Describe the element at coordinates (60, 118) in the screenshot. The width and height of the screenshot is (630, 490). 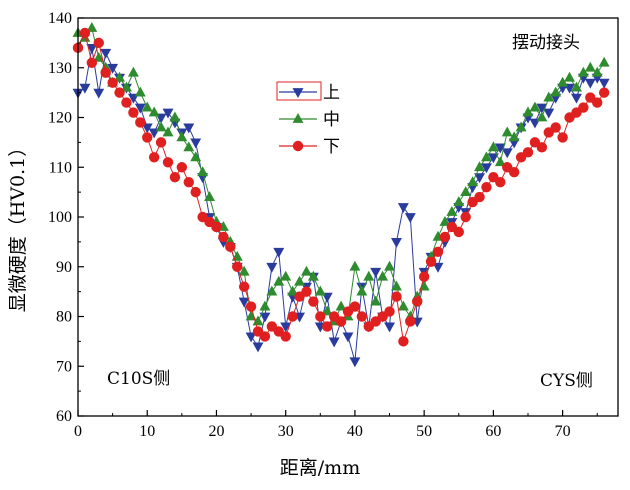
I see `y-tick-label: 120` at that location.